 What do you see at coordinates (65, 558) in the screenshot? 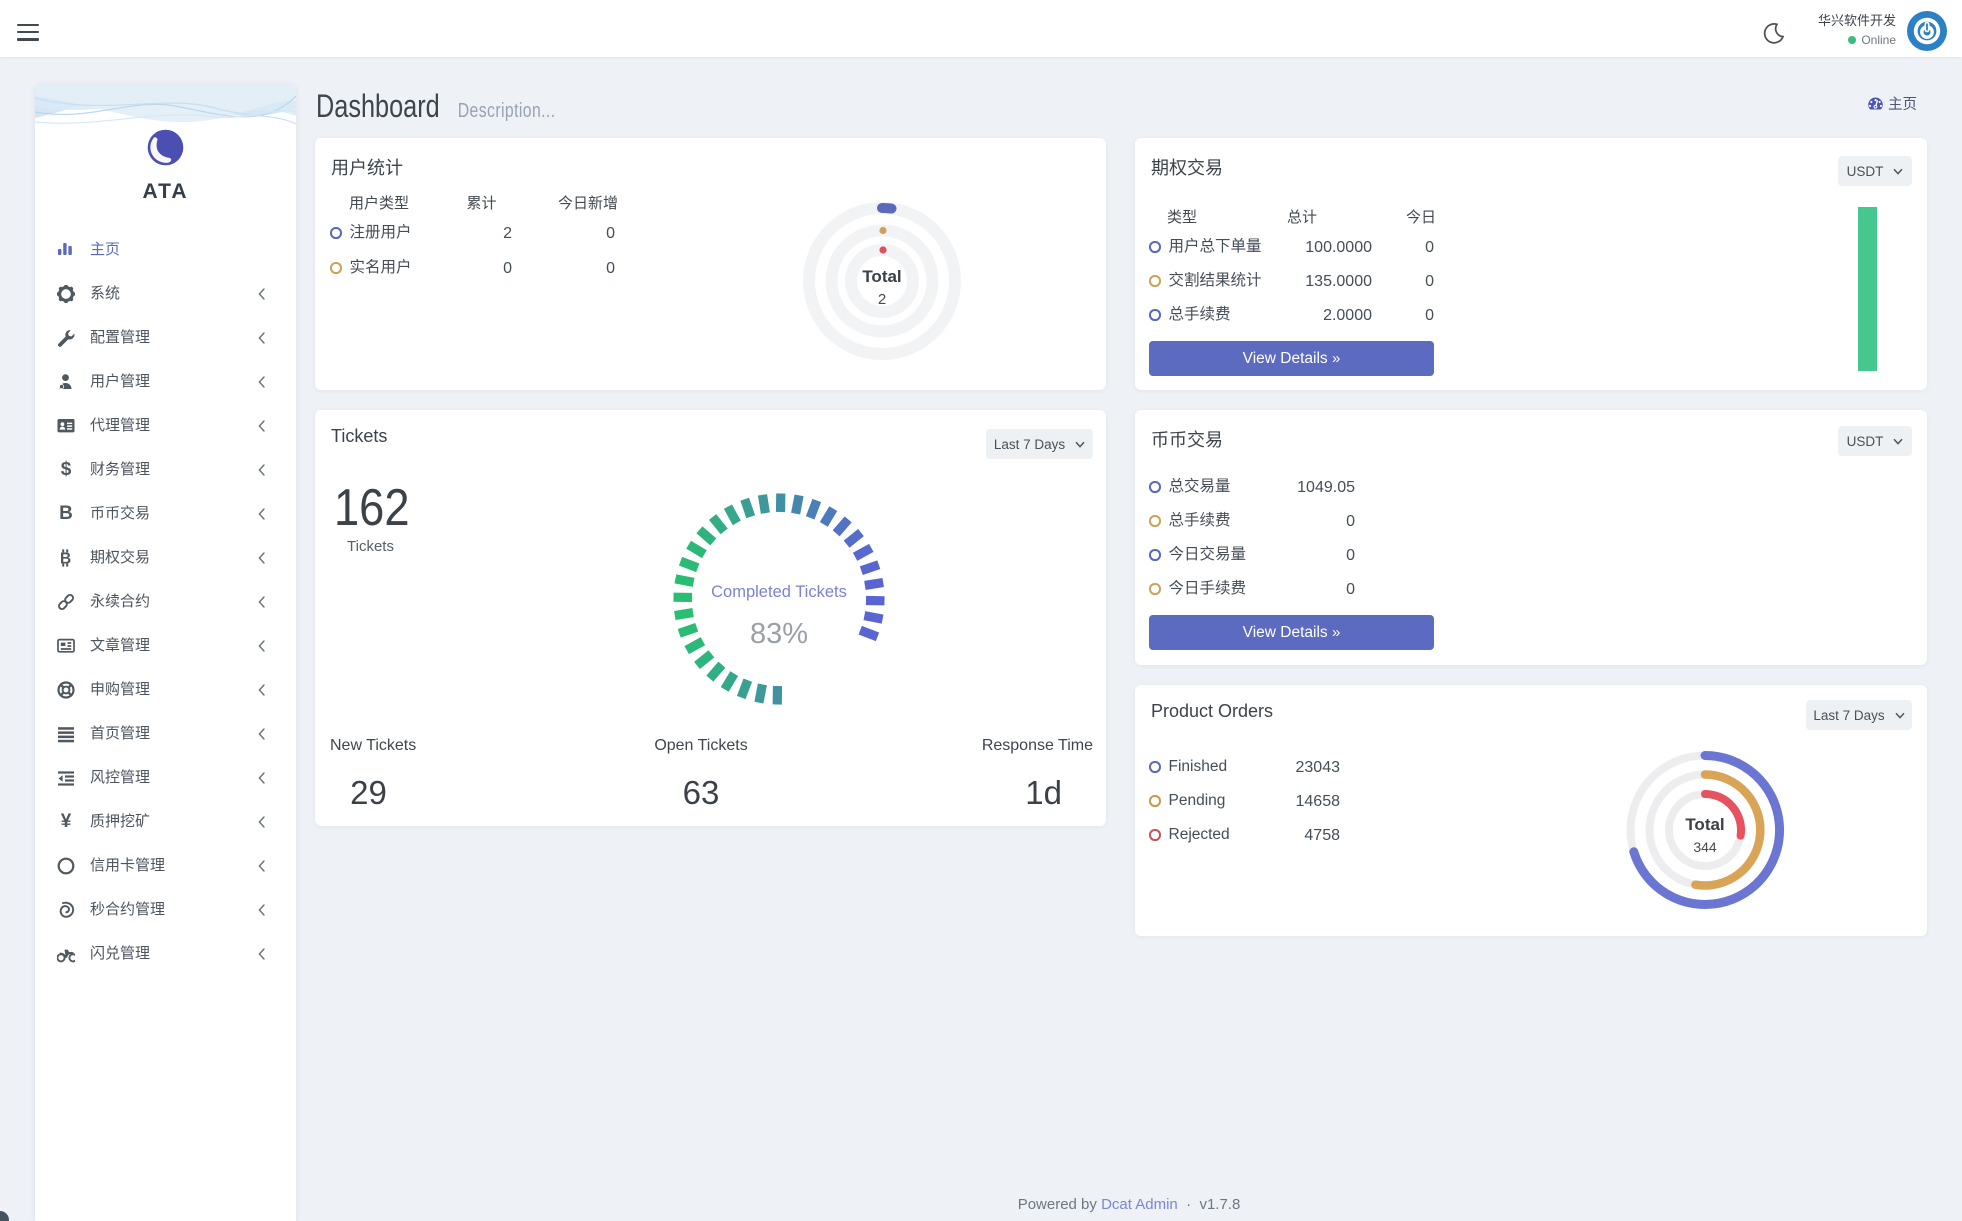
I see `svg-text: B` at bounding box center [65, 558].